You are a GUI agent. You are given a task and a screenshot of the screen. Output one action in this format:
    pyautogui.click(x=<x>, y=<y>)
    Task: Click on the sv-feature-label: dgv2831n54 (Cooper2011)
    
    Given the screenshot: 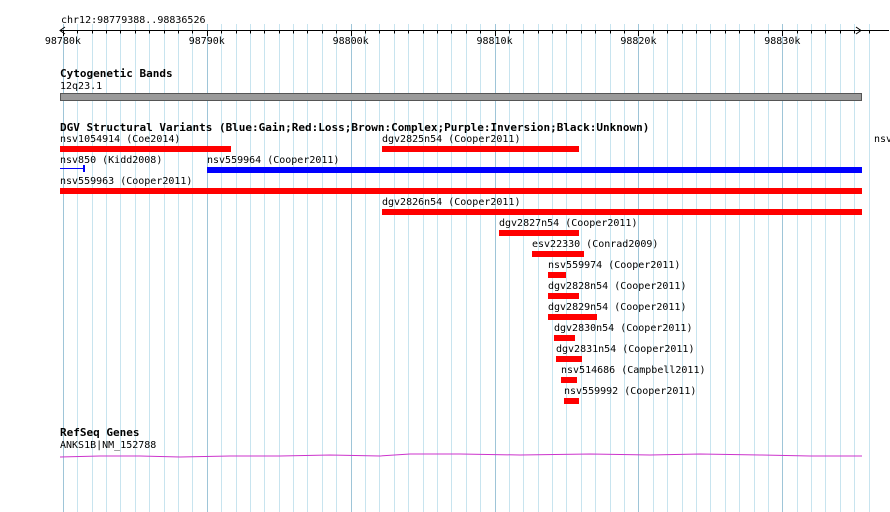 What is the action you would take?
    pyautogui.click(x=625, y=349)
    